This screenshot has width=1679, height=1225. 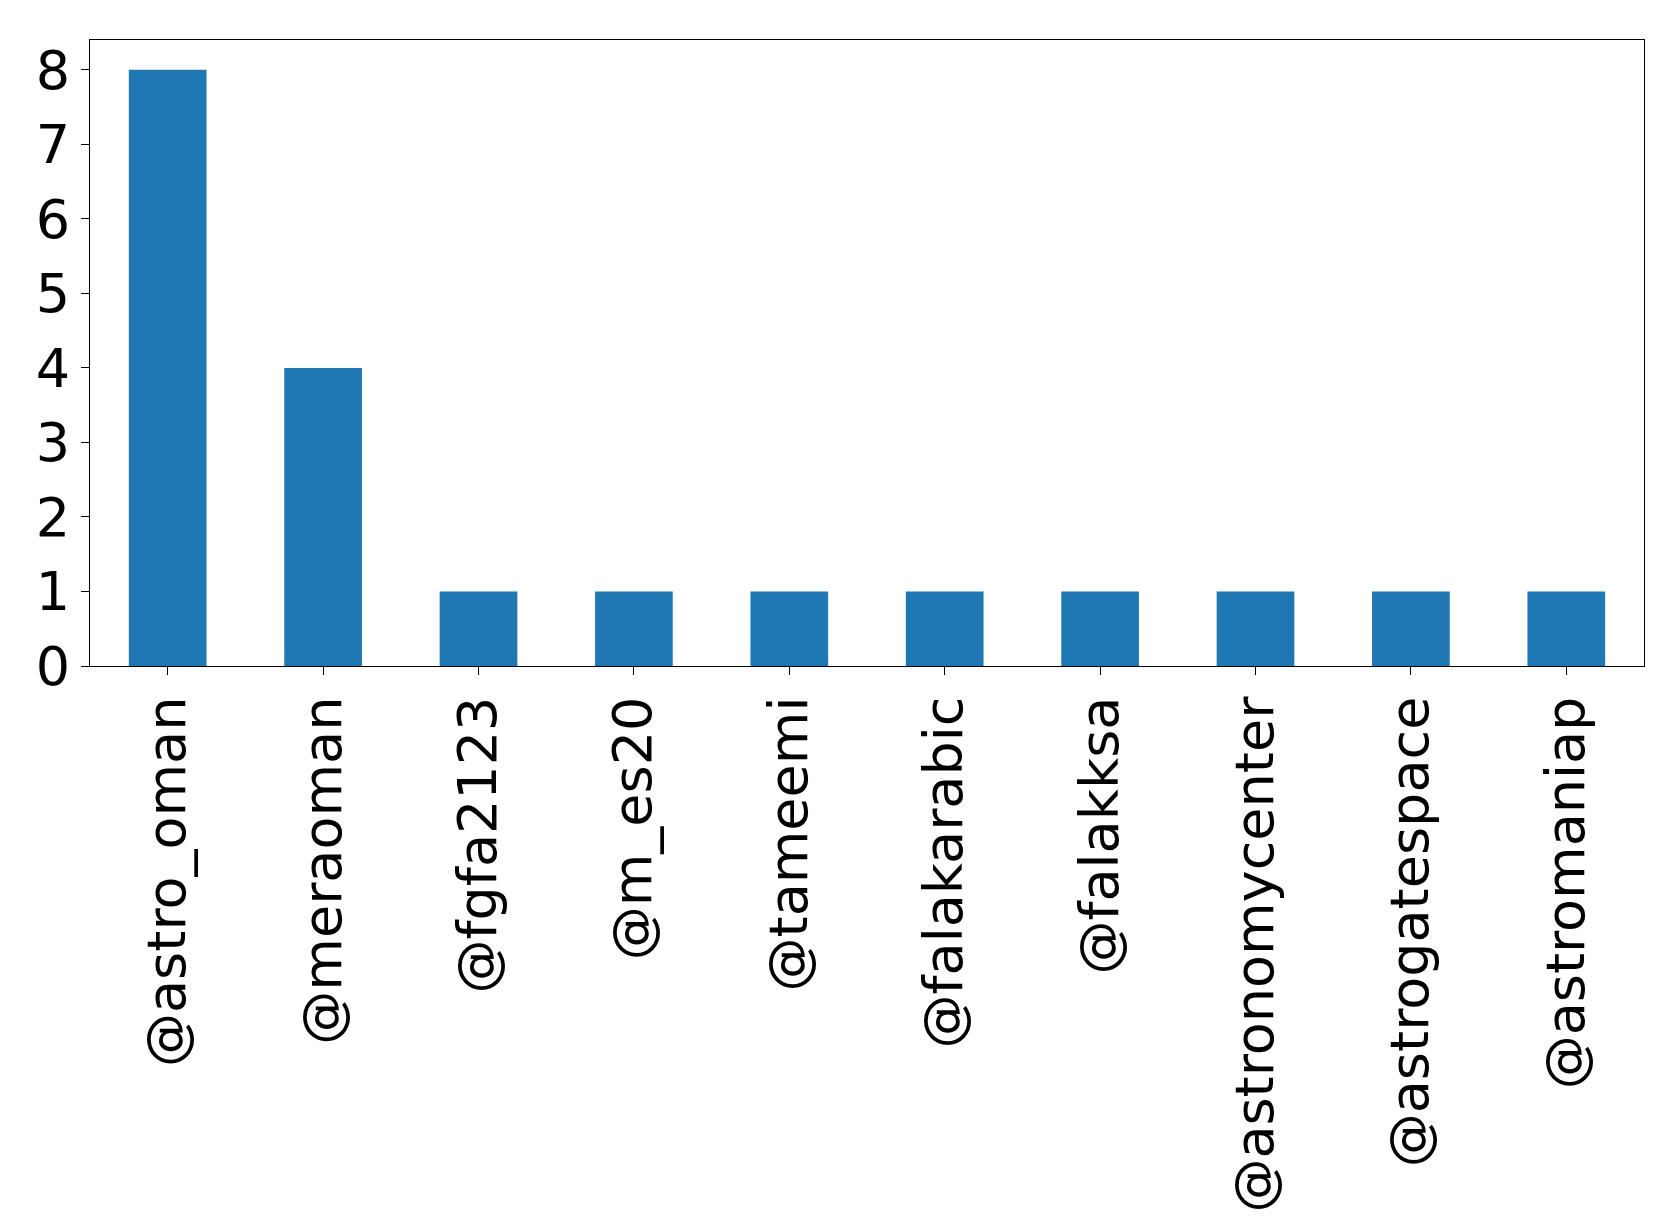 What do you see at coordinates (53, 517) in the screenshot?
I see `y-tick-label: 2` at bounding box center [53, 517].